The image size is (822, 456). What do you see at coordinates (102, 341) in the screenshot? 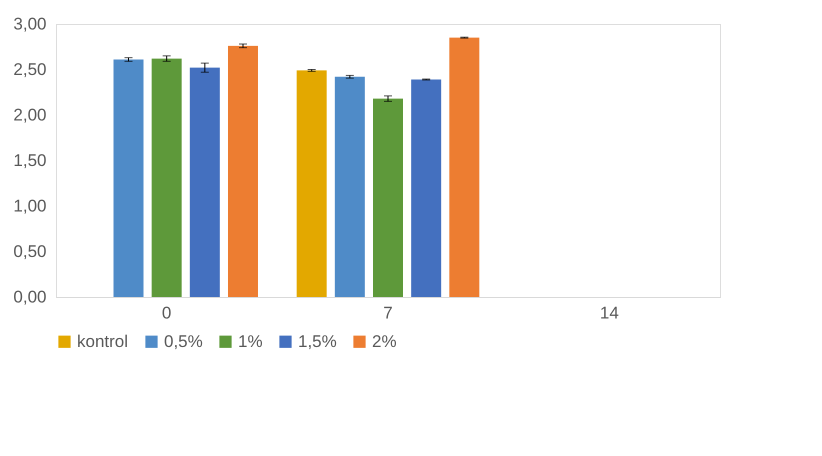
I see `legend-label: kontrol` at bounding box center [102, 341].